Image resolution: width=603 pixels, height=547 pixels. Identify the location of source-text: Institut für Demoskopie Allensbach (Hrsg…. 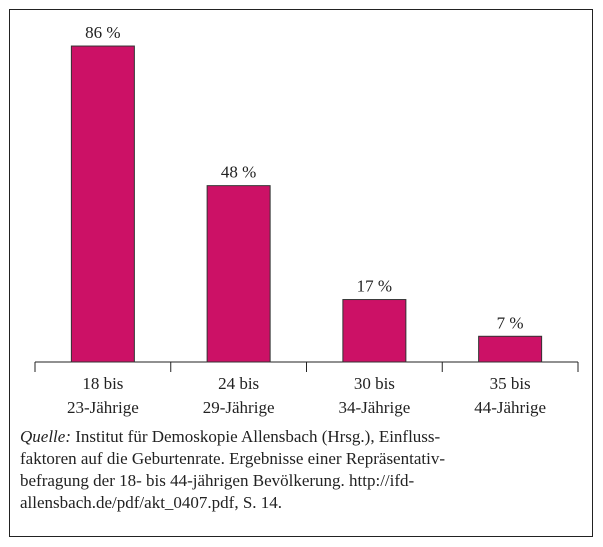
(232, 469).